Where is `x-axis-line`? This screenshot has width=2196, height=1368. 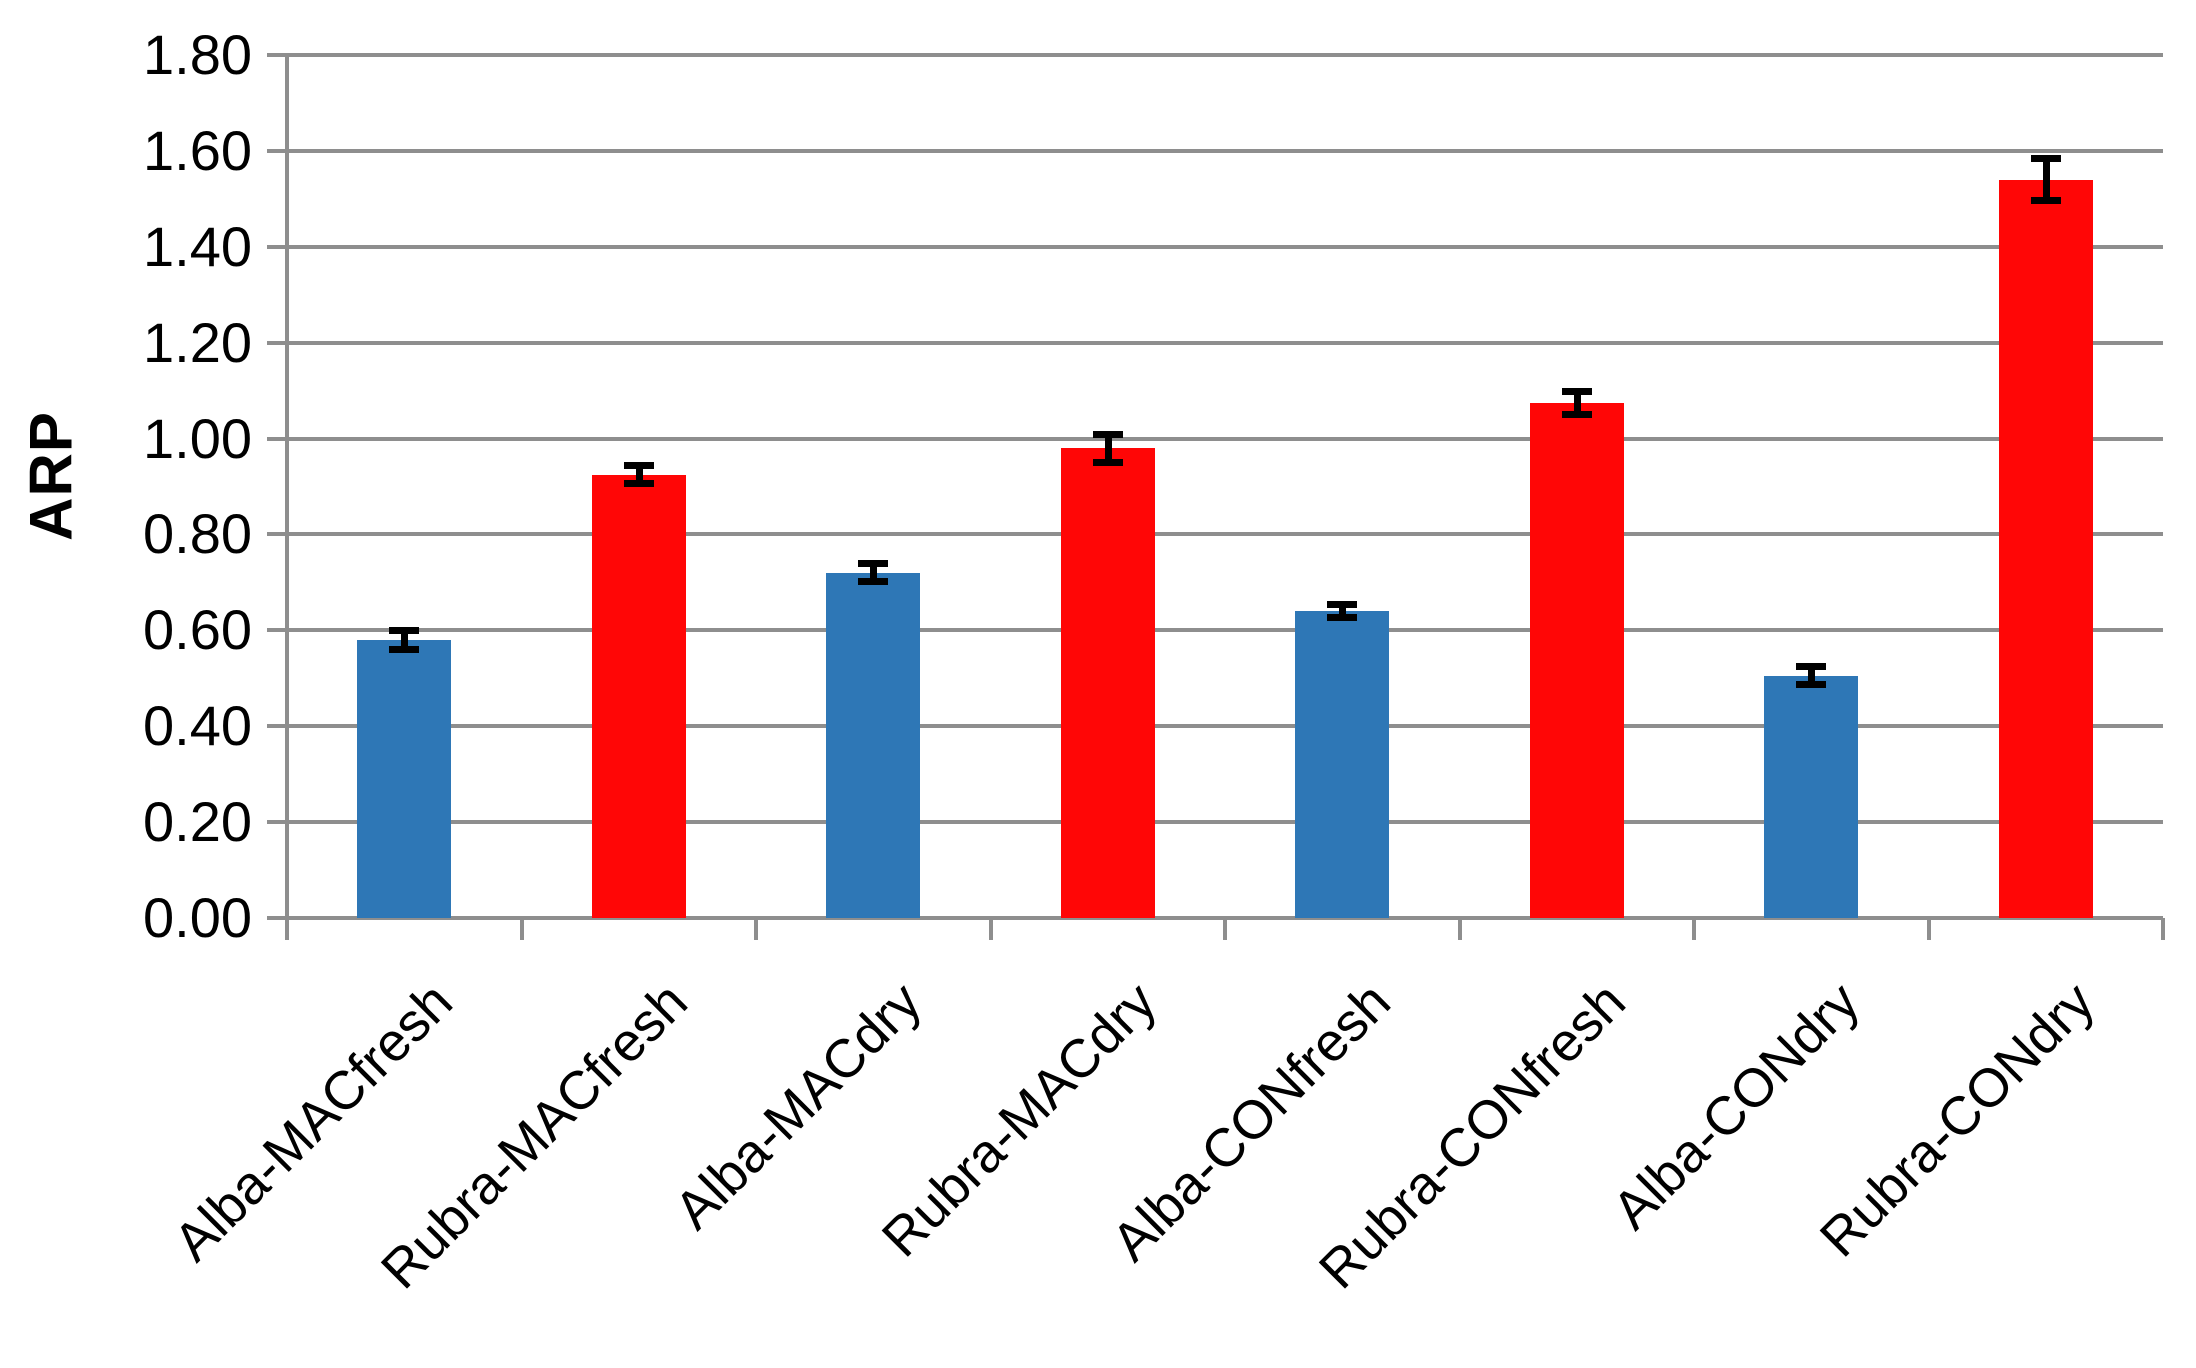 x-axis-line is located at coordinates (1215, 918).